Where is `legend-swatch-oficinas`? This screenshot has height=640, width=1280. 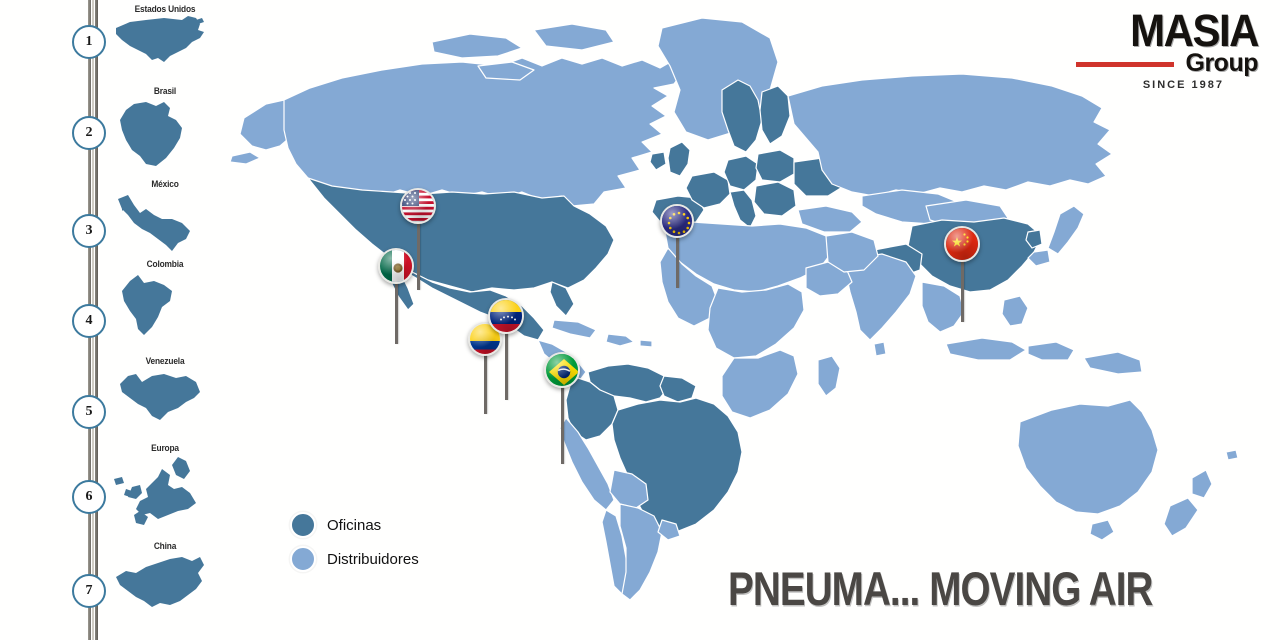 legend-swatch-oficinas is located at coordinates (303, 525).